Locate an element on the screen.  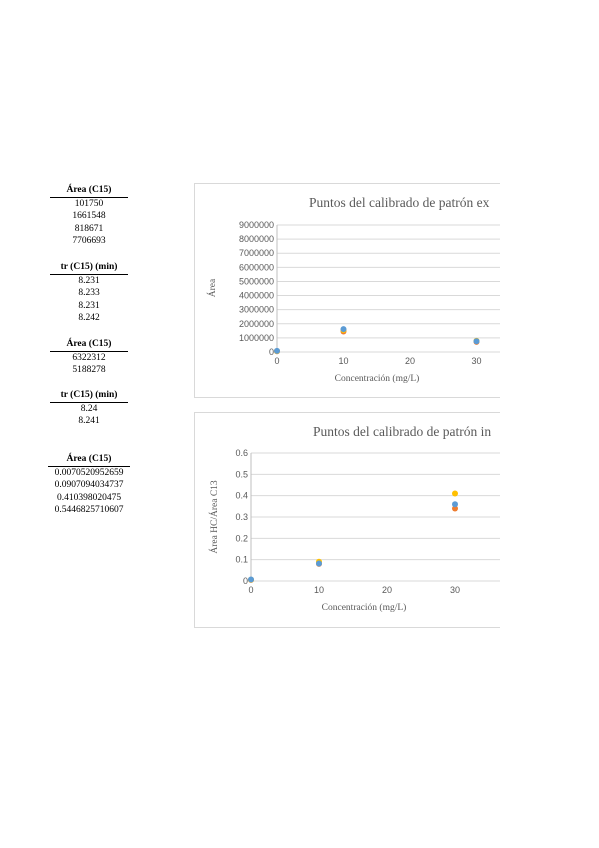
table-2: tr (C15) (min) 8.231 8.233 8.231 8.242 is located at coordinates (89, 293).